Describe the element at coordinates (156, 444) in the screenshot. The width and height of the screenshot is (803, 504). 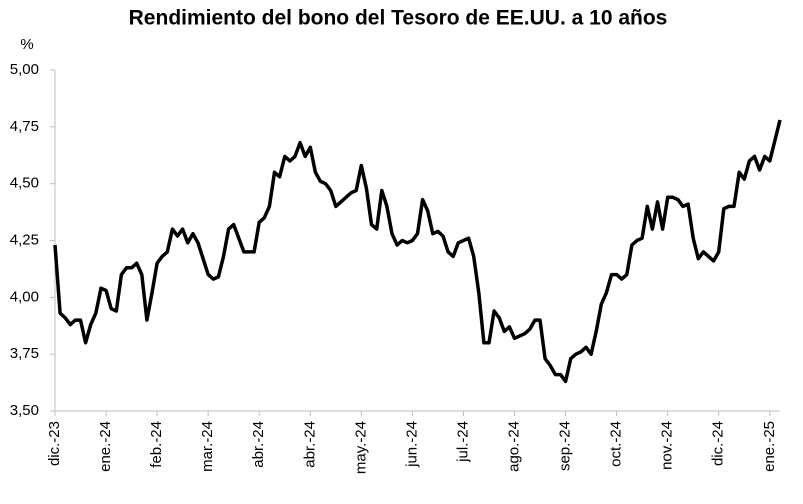
I see `x-tick-label: feb.-24` at that location.